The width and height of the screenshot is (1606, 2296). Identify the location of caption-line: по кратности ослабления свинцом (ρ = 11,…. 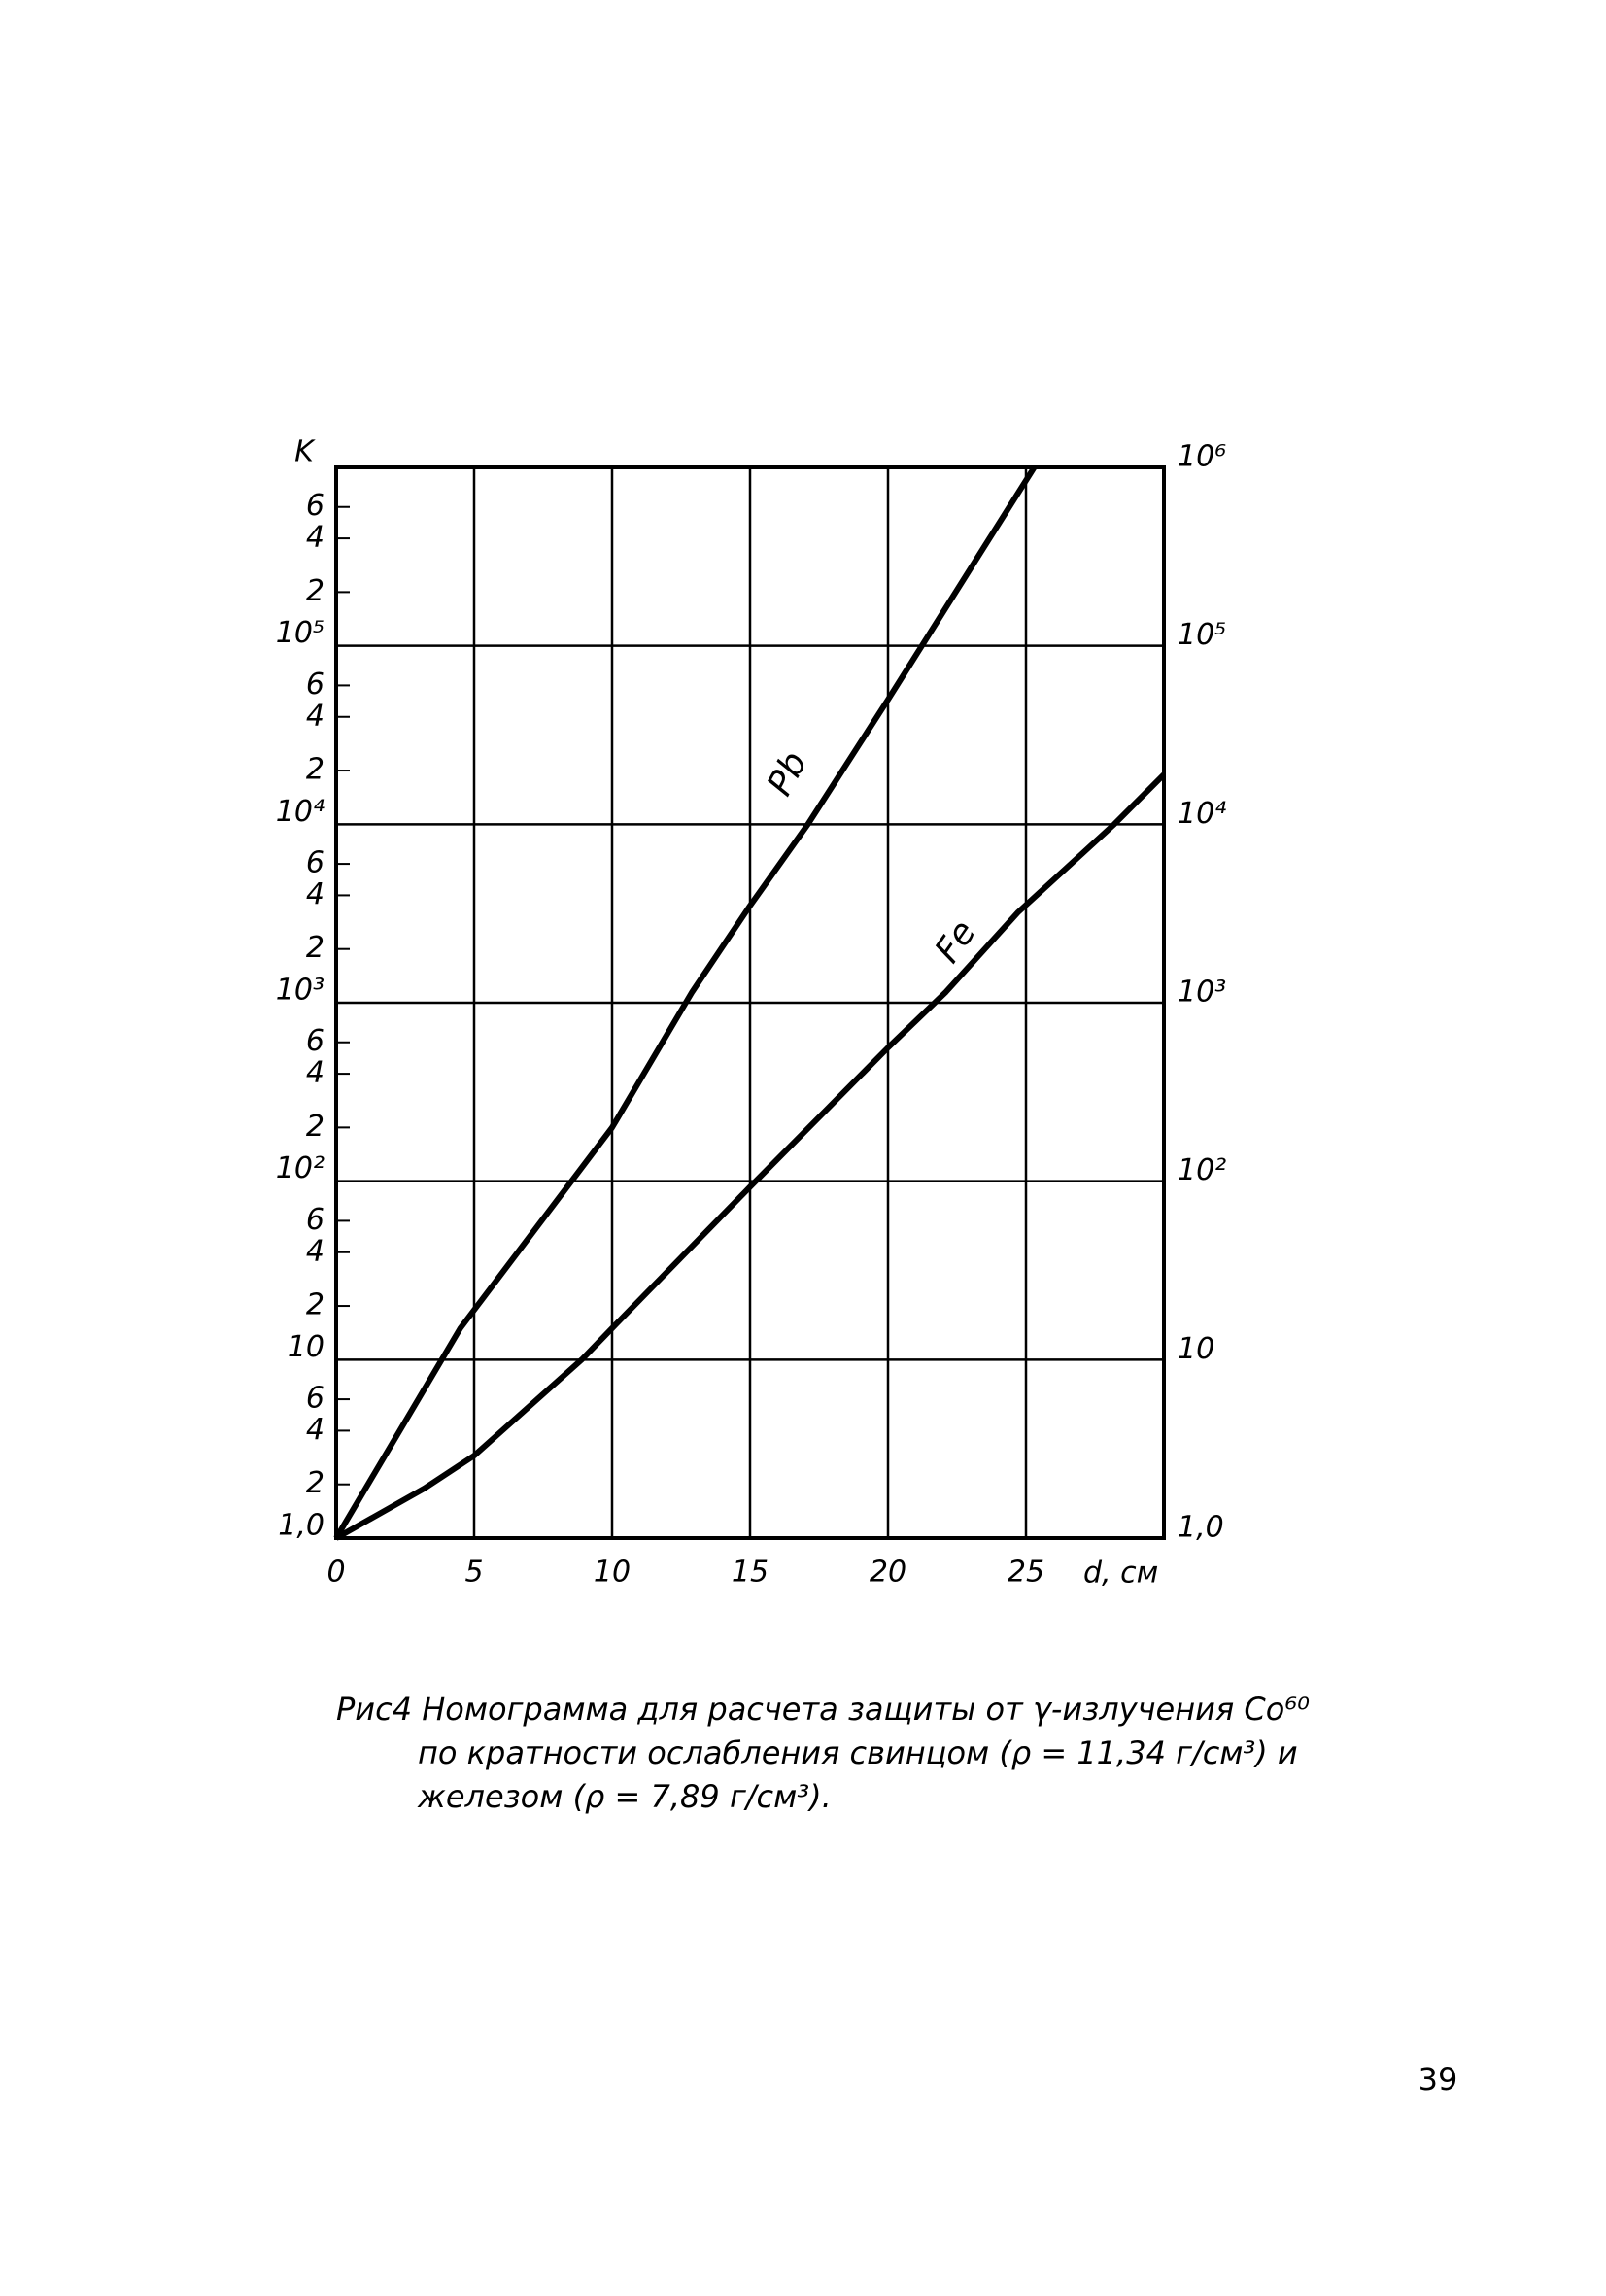
(858, 1752).